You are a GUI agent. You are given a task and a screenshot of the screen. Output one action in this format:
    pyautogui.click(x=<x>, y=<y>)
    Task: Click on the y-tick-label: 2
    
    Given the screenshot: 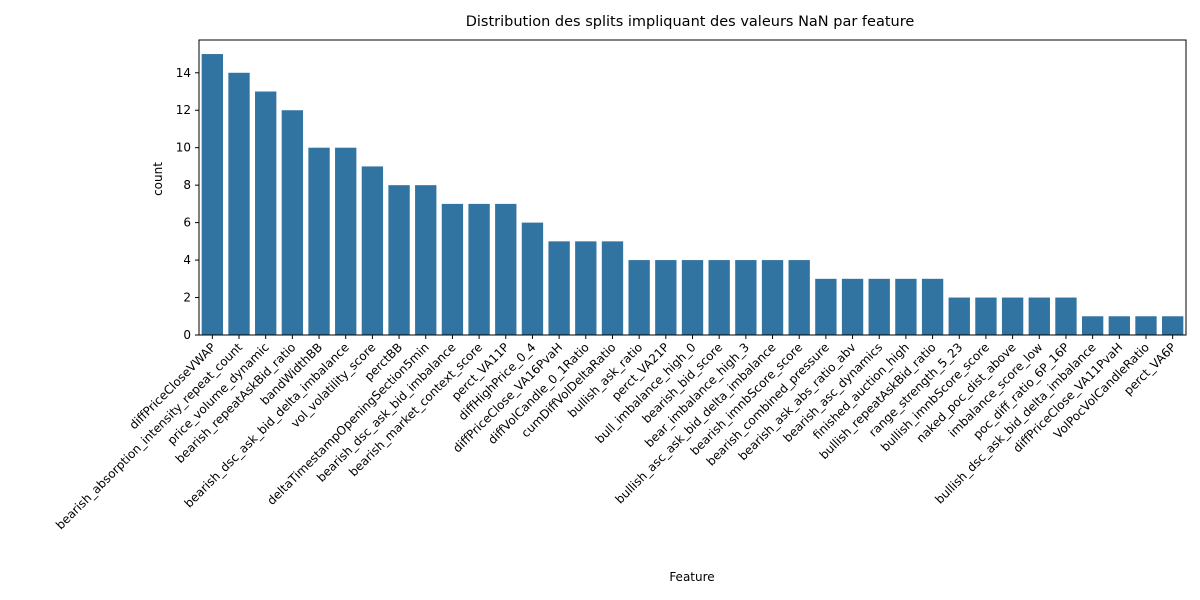 What is the action you would take?
    pyautogui.click(x=187, y=298)
    